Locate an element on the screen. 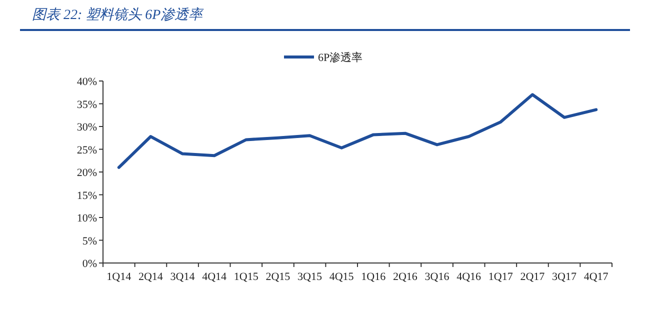 The height and width of the screenshot is (320, 648). x-tick-label: 2Q15 is located at coordinates (278, 277).